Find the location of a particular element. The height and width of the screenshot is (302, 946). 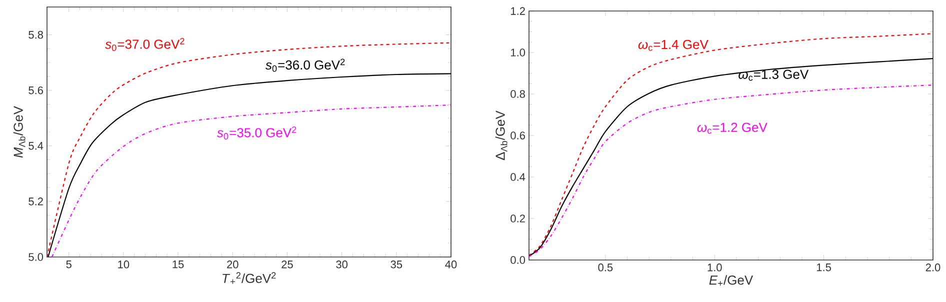

series-label: ω$_{c}$=1.2 GeV is located at coordinates (732, 128).